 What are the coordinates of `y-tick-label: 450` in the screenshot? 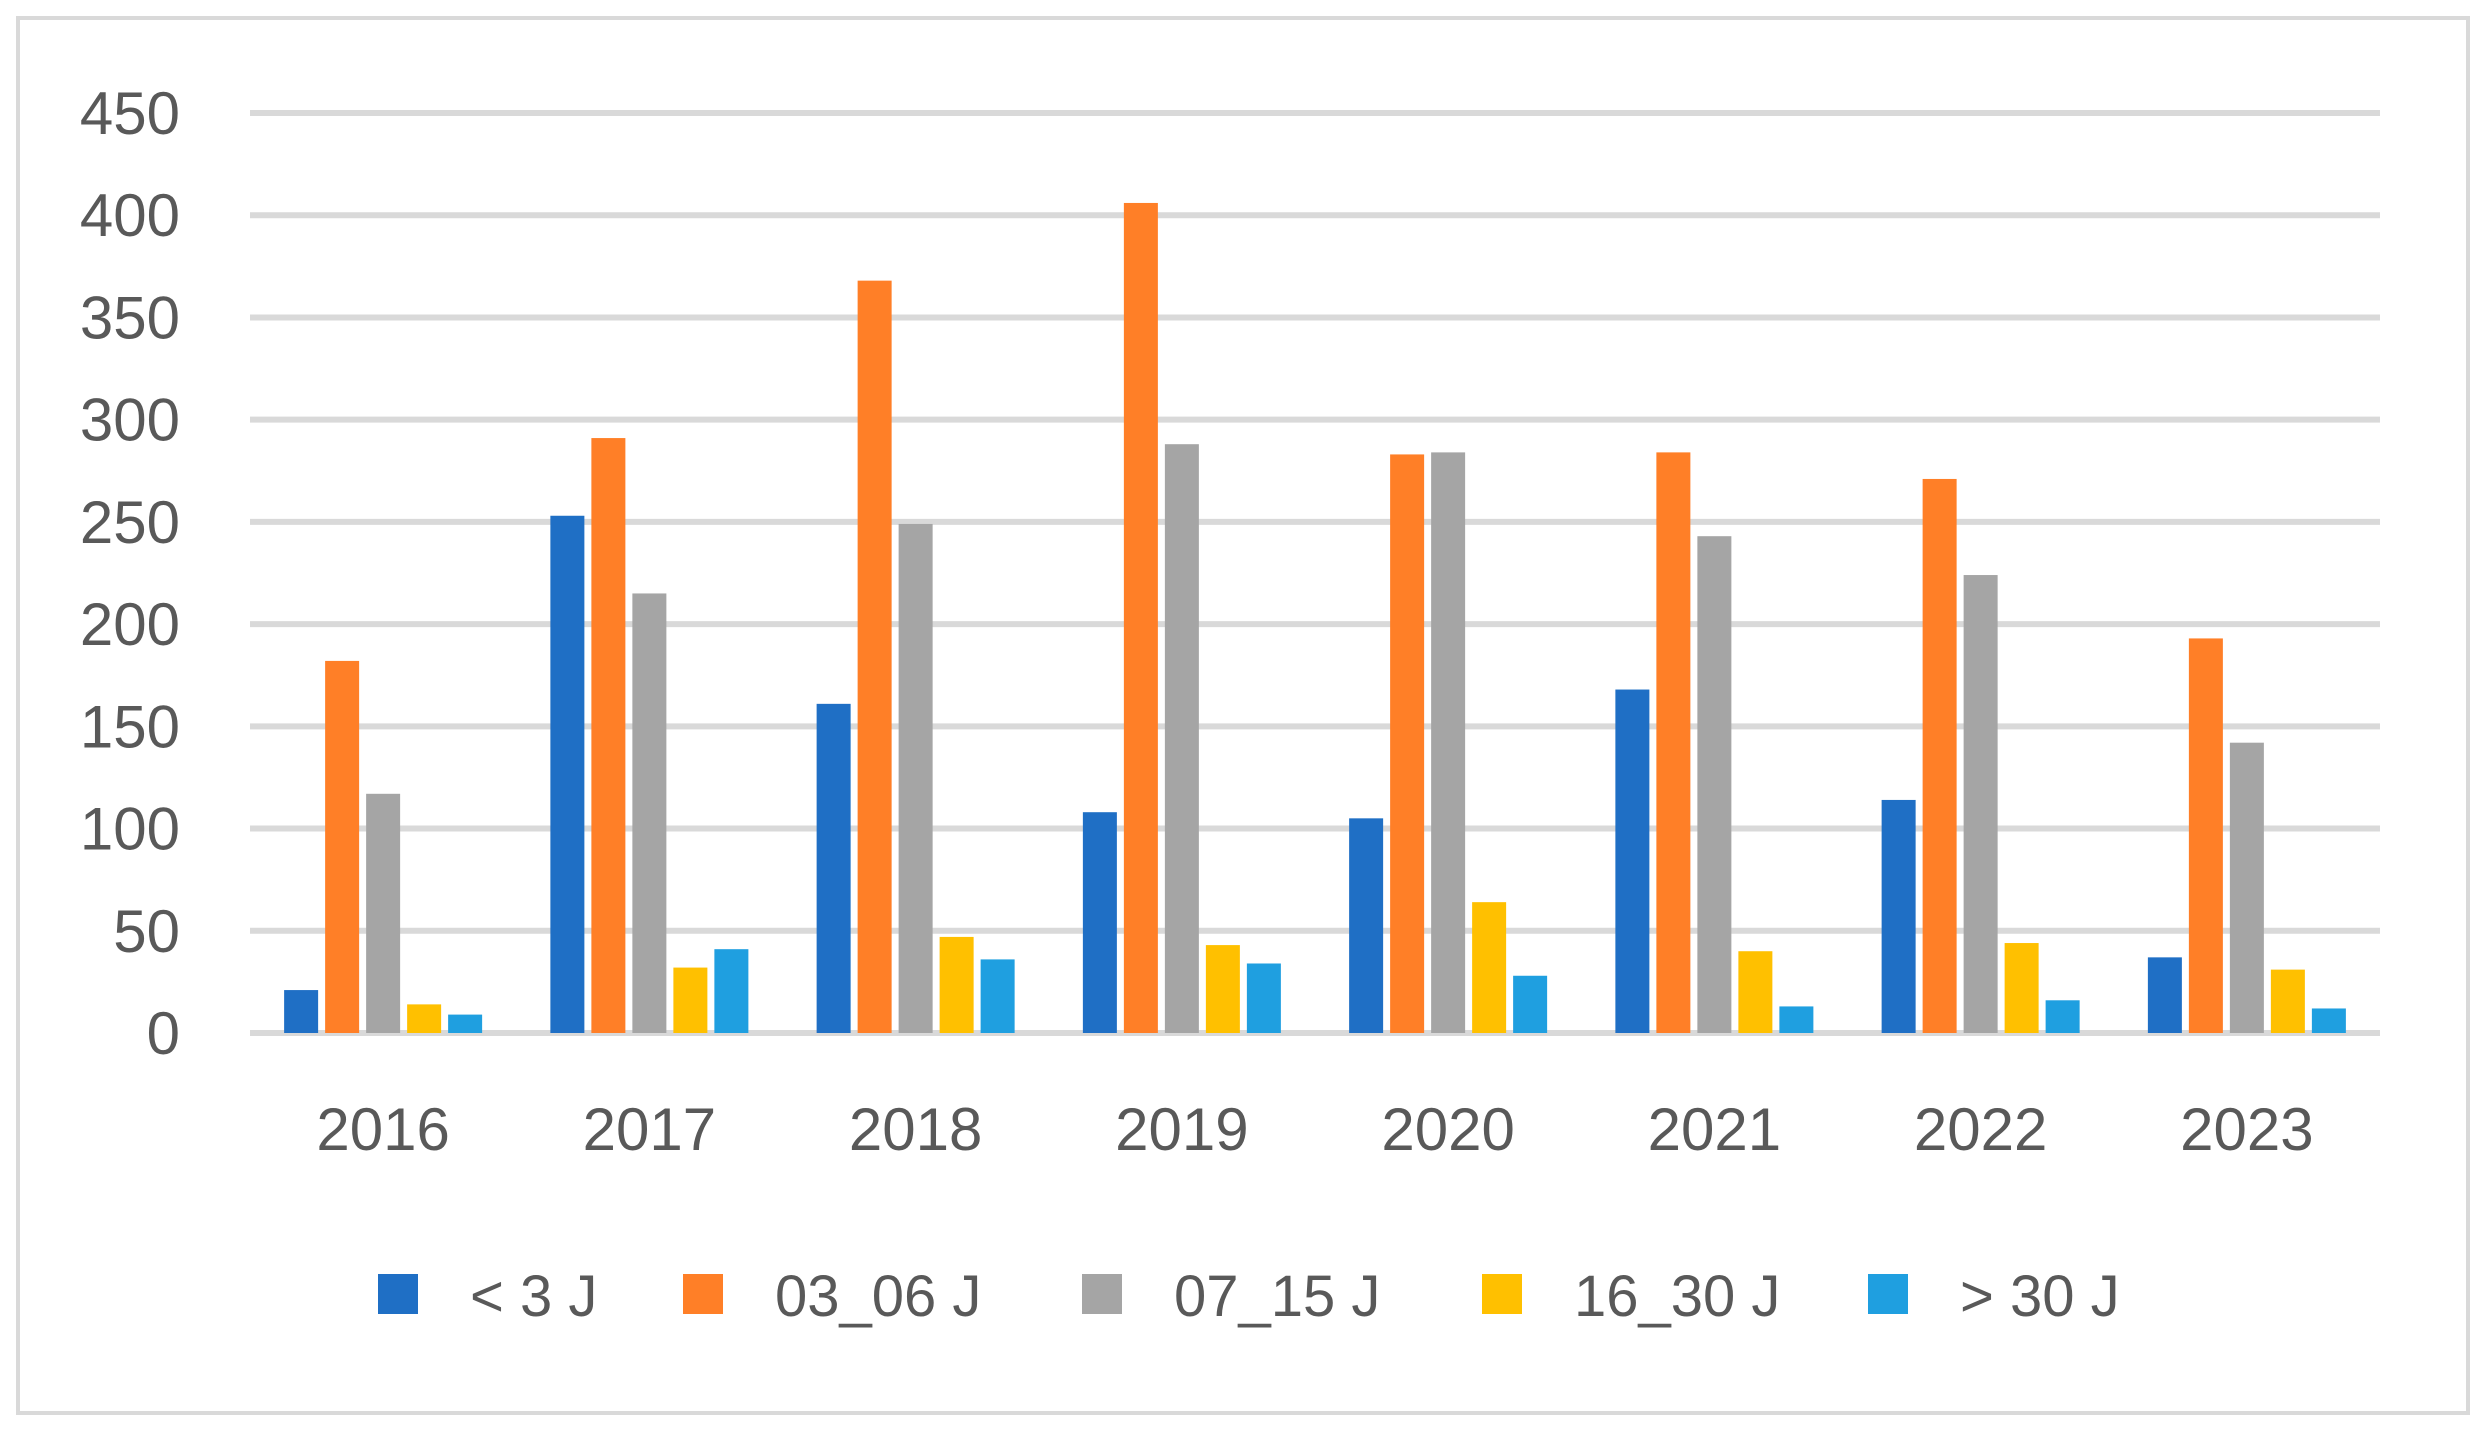 It's located at (130, 113).